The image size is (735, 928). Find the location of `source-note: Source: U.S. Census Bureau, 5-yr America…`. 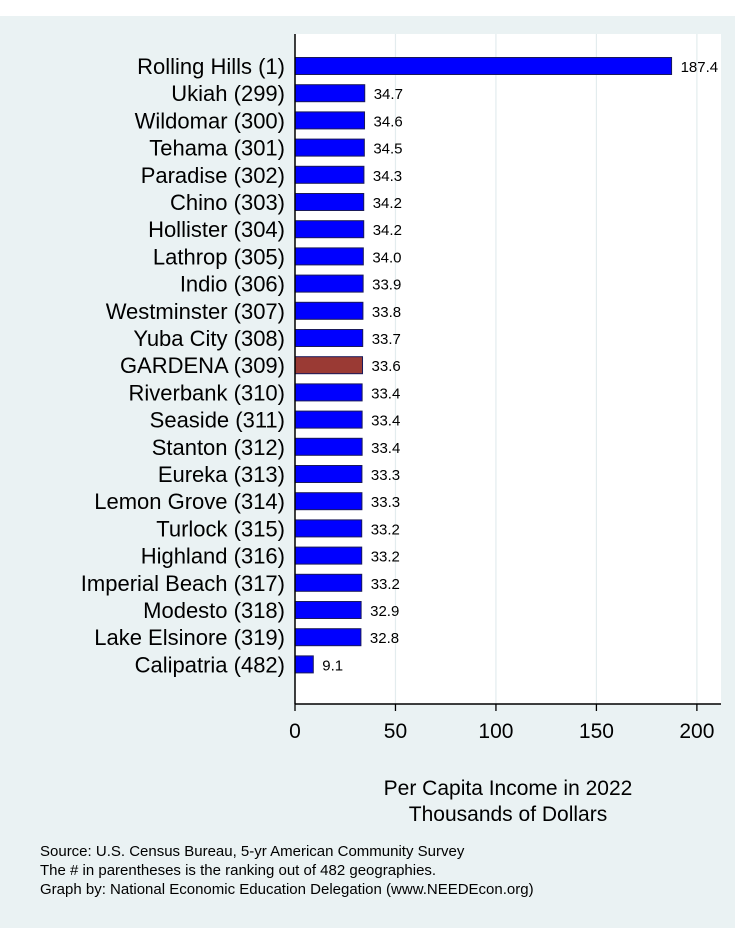

source-note: Source: U.S. Census Bureau, 5-yr America… is located at coordinates (252, 851).